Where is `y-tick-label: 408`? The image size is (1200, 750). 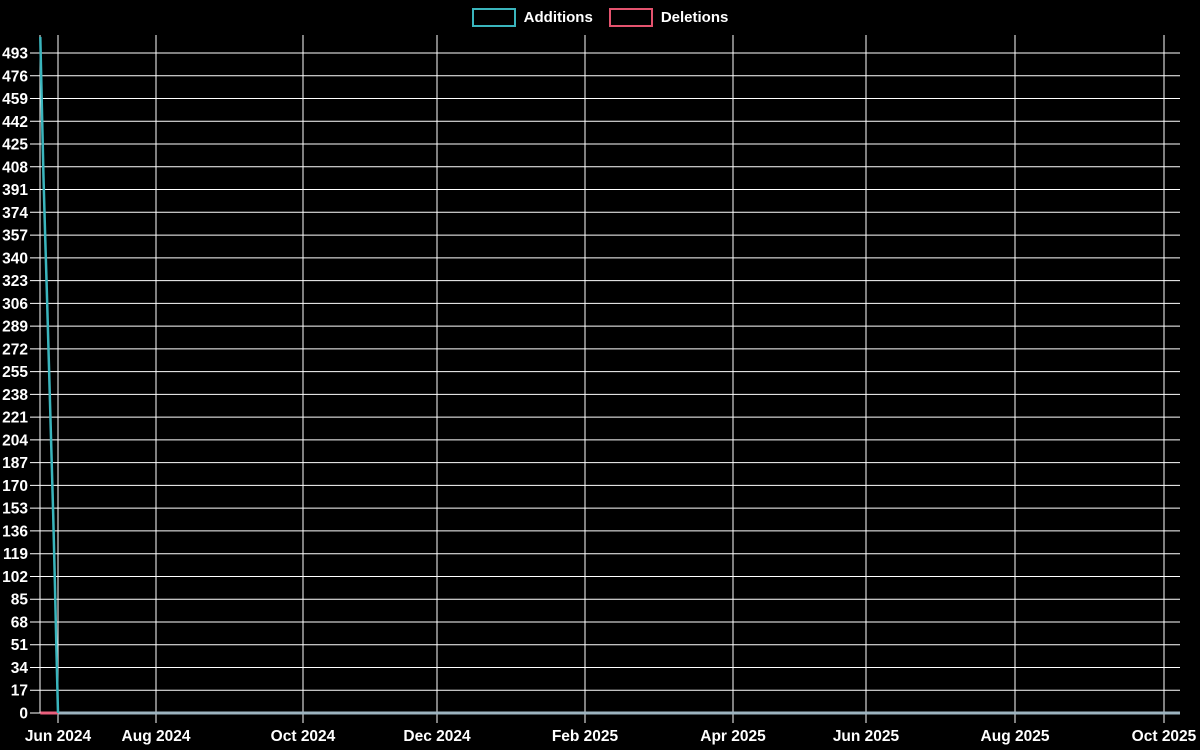 y-tick-label: 408 is located at coordinates (15, 167).